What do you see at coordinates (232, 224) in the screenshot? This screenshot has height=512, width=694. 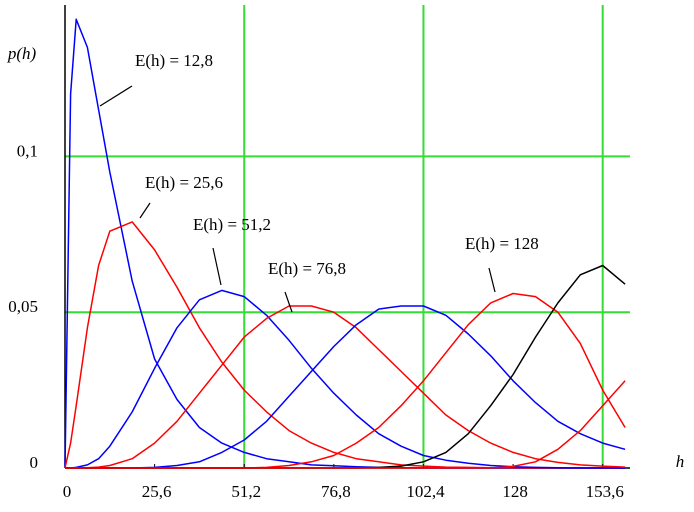 I see `annotation: E(h) = 51,2` at bounding box center [232, 224].